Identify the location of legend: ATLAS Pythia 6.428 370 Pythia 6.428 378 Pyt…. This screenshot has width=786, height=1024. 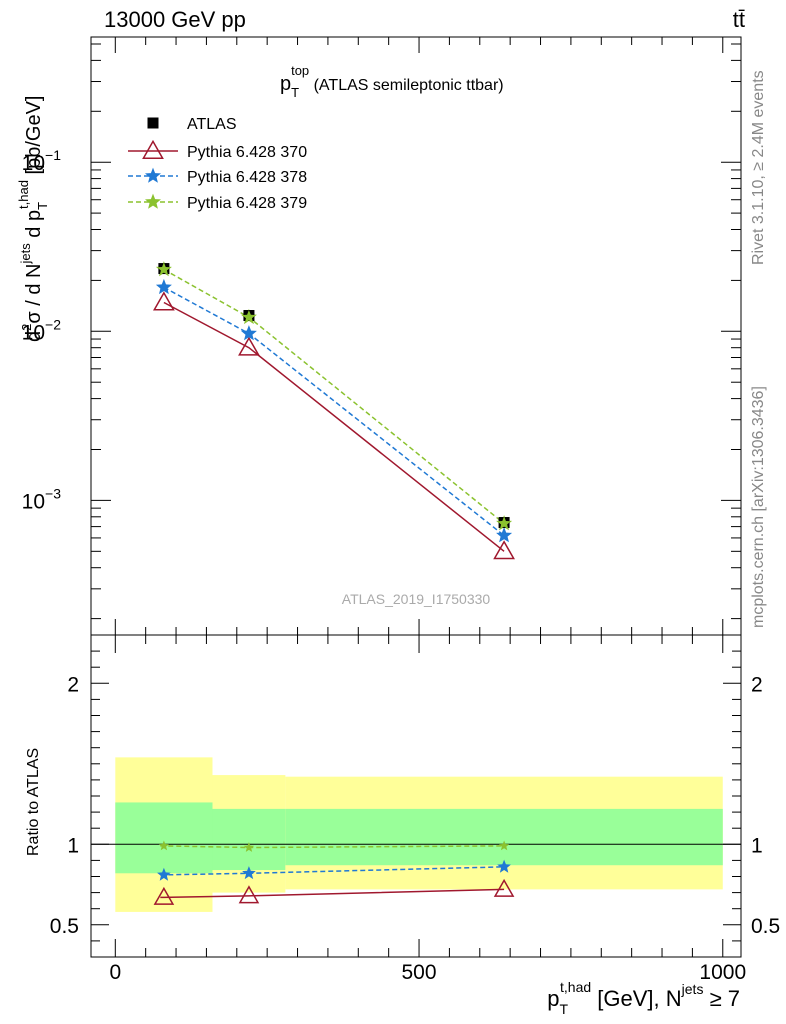
(217, 164).